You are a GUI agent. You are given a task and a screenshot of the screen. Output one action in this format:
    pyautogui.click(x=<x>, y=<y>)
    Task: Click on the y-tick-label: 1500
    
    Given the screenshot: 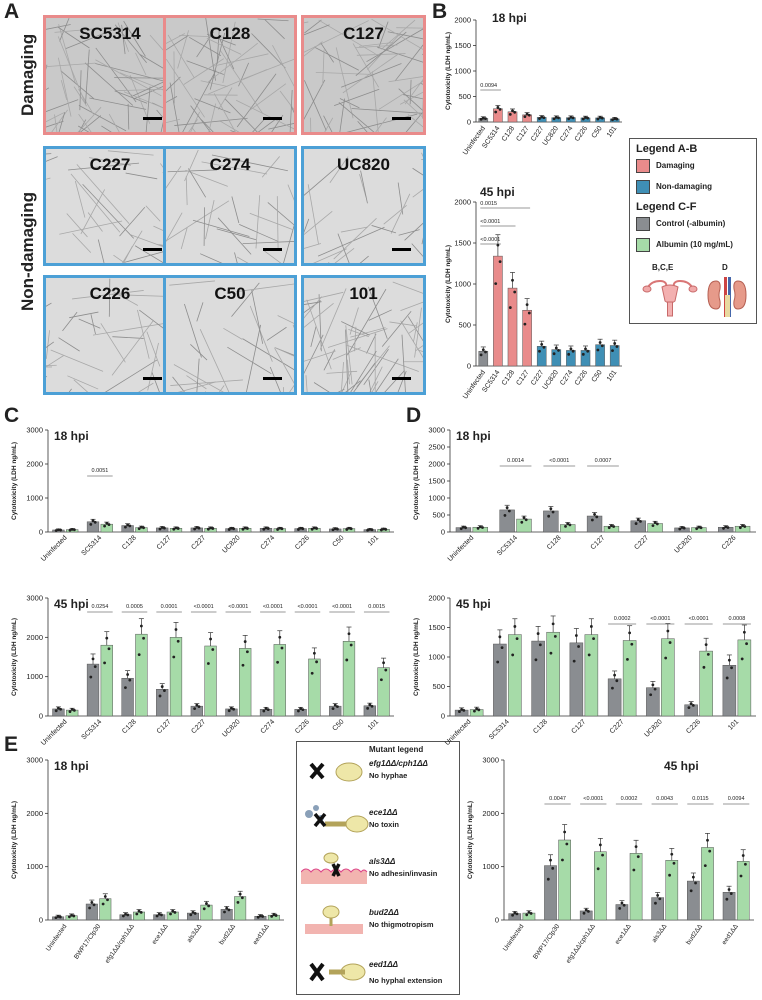 What is the action you would take?
    pyautogui.click(x=436, y=481)
    